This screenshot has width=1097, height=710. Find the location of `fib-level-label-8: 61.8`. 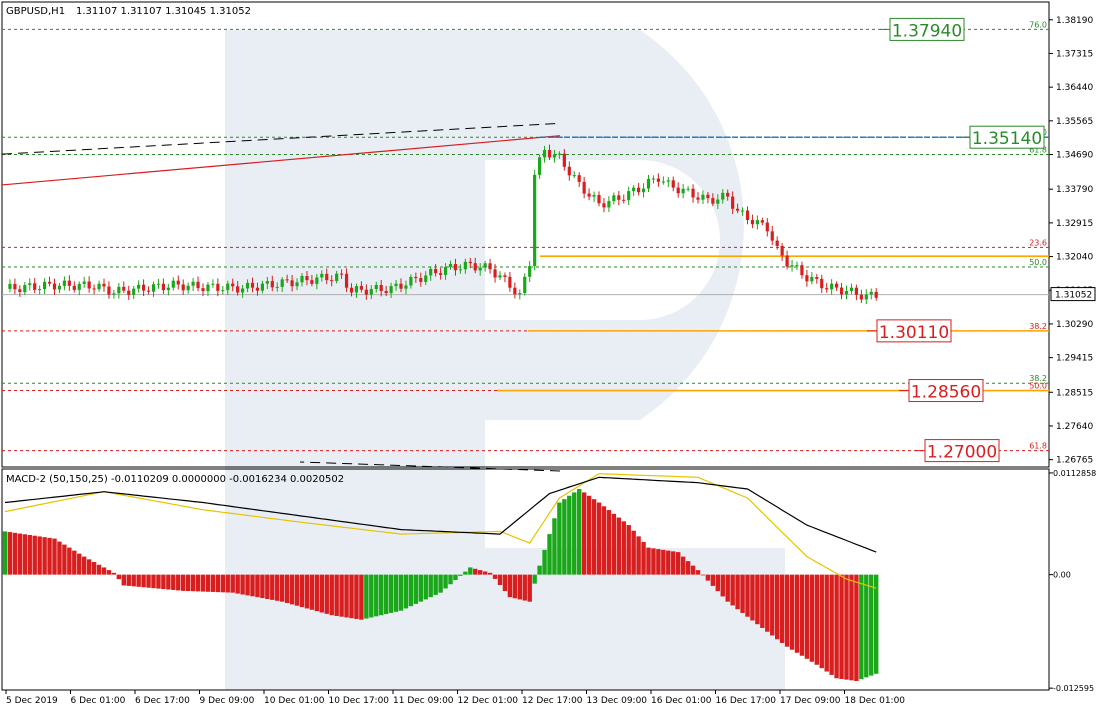

fib-level-label-8: 61.8 is located at coordinates (1038, 446).